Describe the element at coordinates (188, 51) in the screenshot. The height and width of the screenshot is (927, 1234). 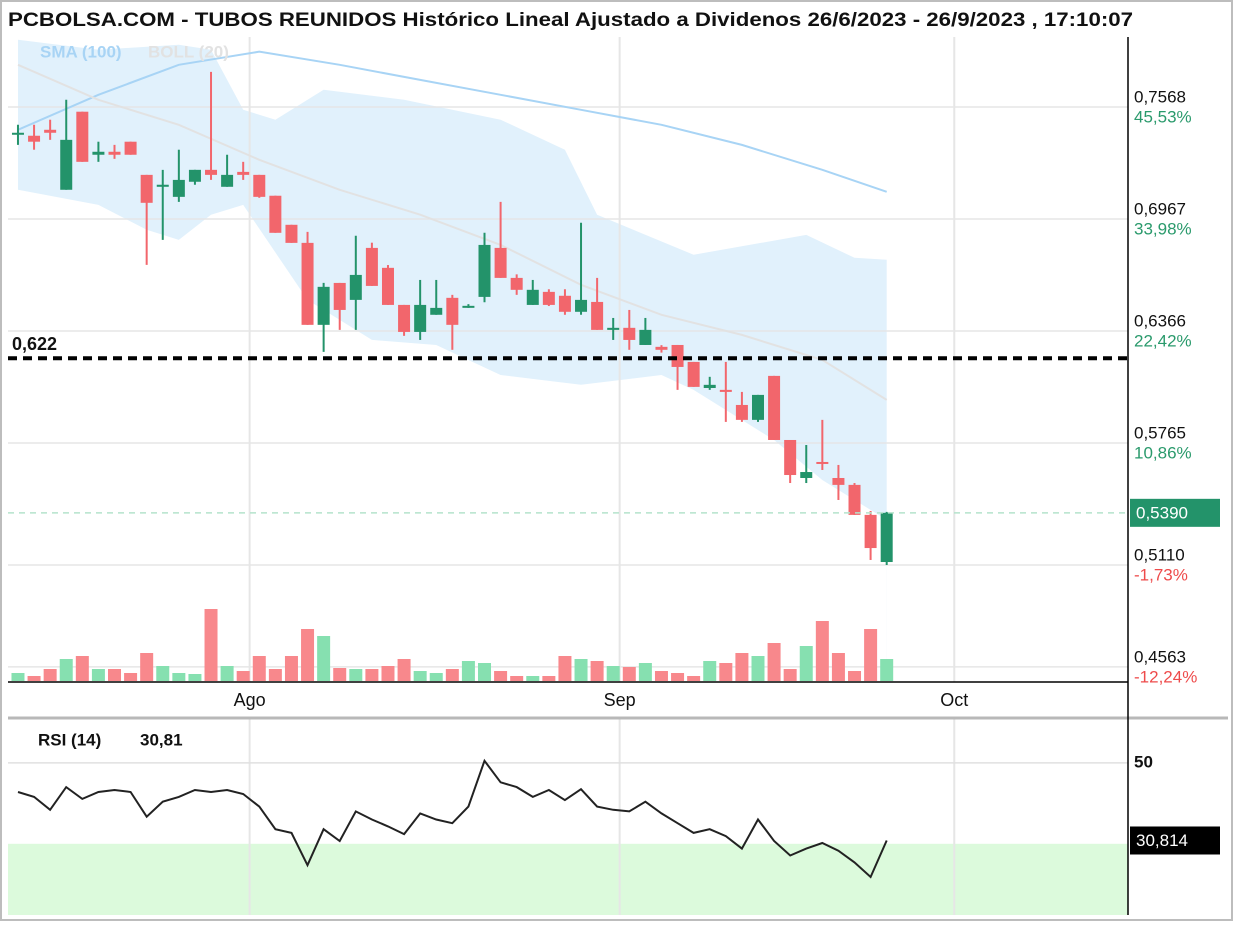
I see `legend-entry: BOLL (20)` at that location.